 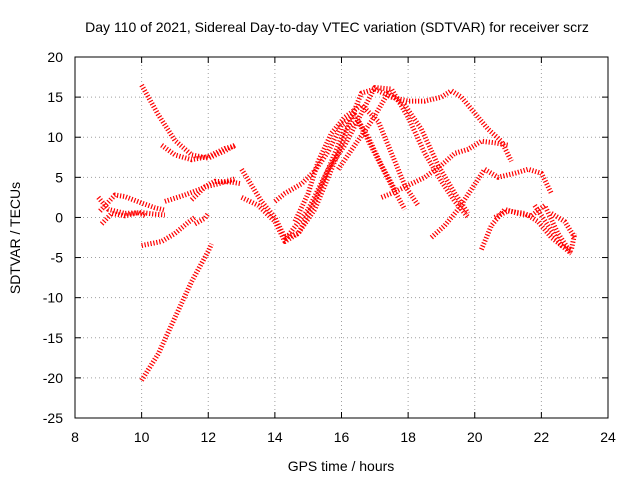 What do you see at coordinates (542, 437) in the screenshot?
I see `x-tick-label: 22` at bounding box center [542, 437].